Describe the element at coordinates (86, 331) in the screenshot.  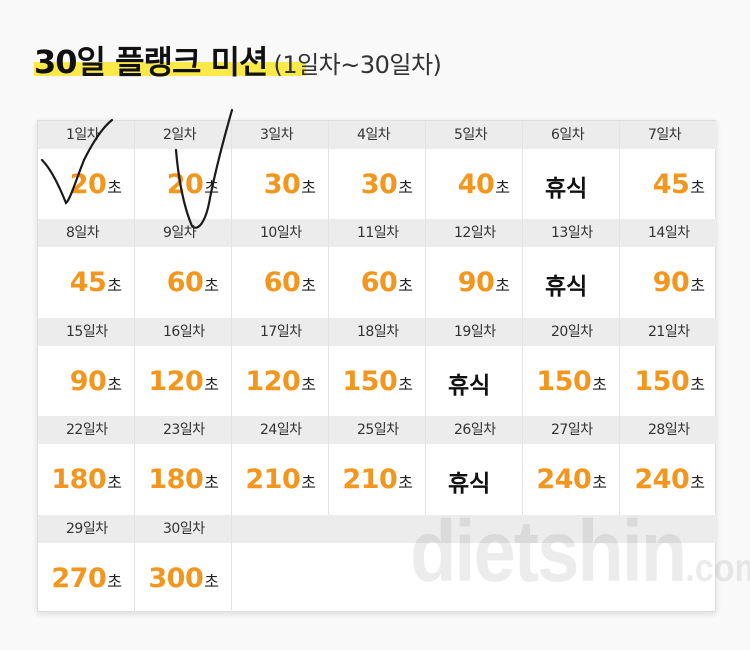
I see `day-label: 15일차` at that location.